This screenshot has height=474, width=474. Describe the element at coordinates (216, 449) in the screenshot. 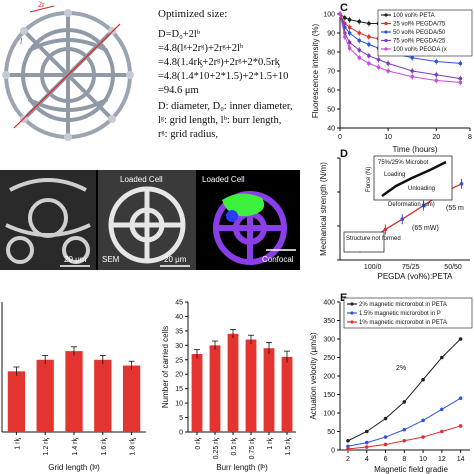

I see `x-tick-label: 0.25 rᶄ` at that location.